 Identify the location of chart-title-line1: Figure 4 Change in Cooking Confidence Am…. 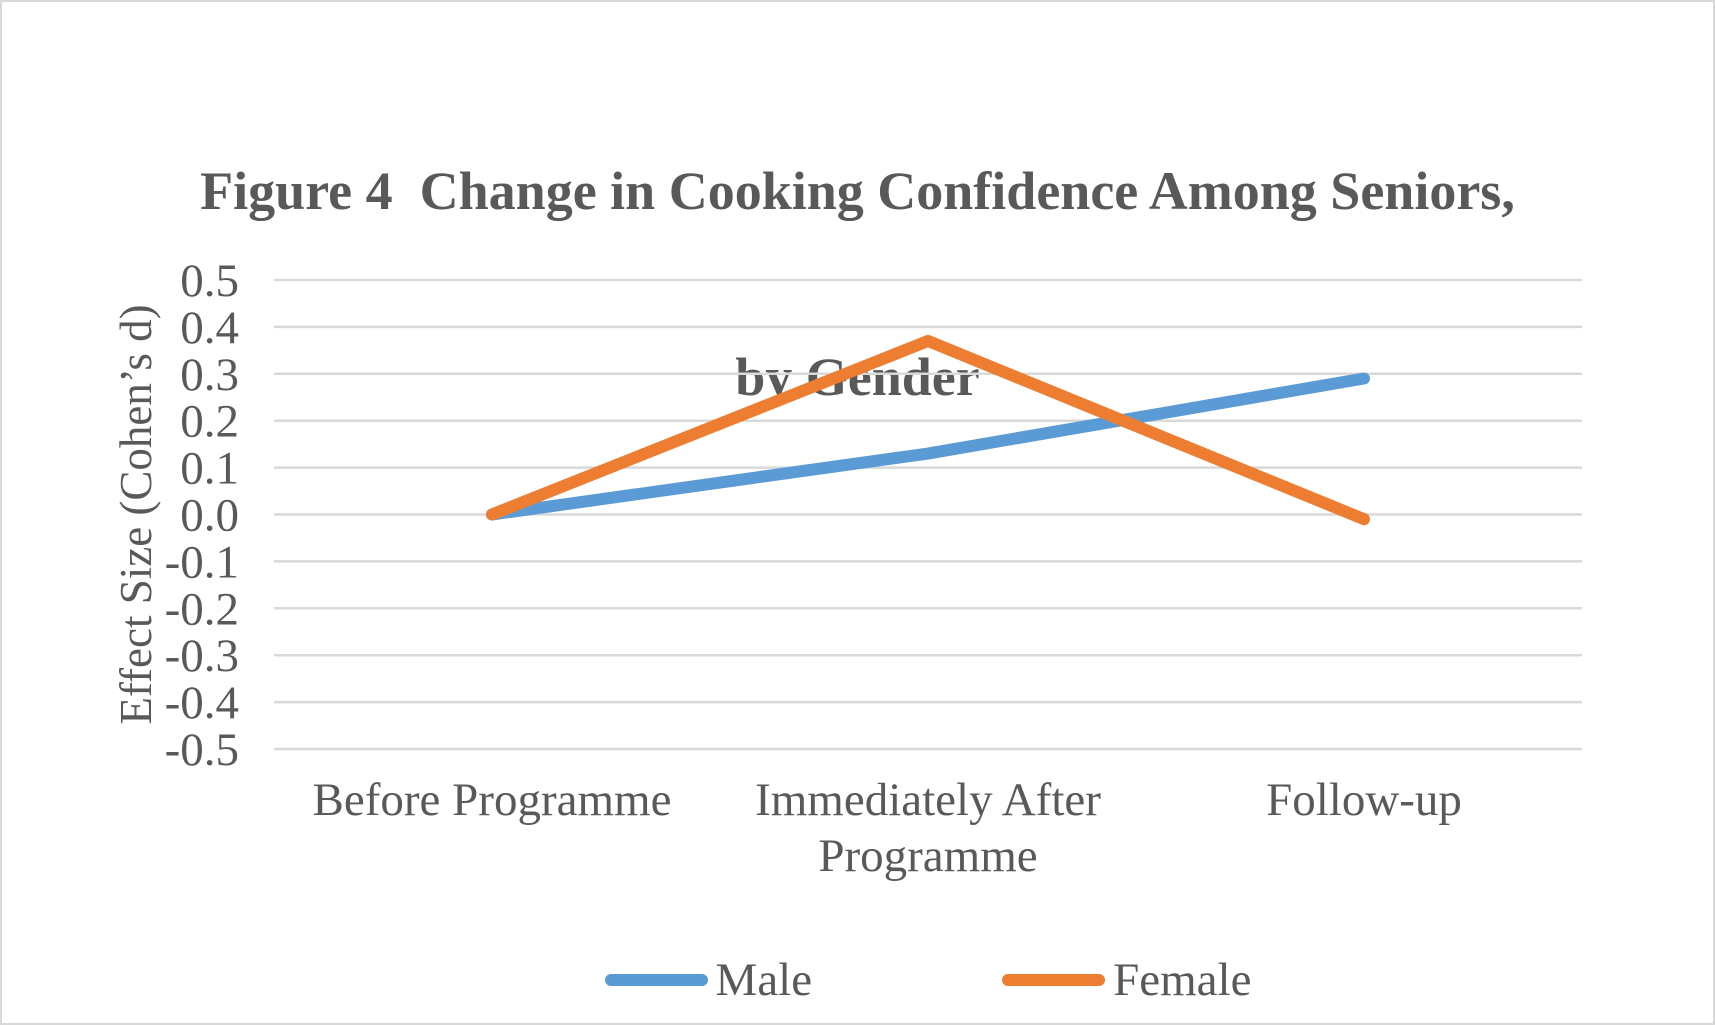
(857, 191).